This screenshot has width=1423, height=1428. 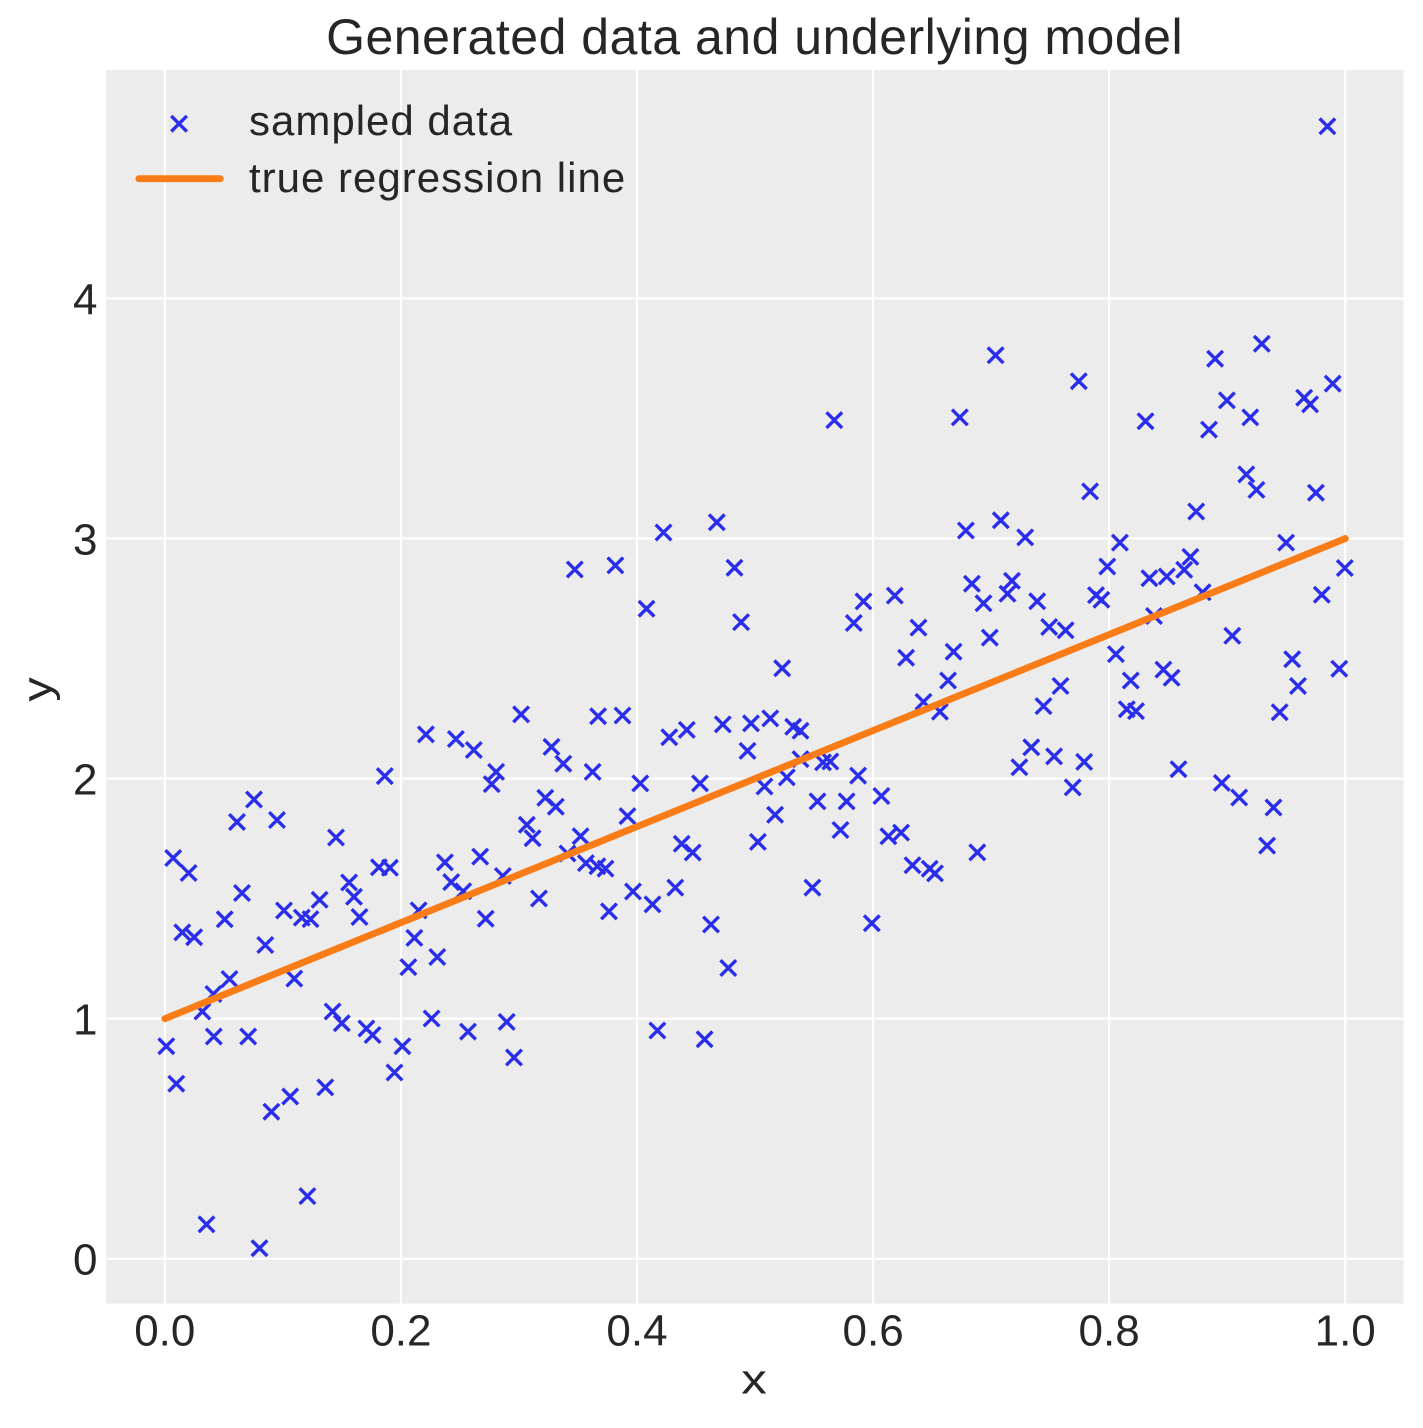 What do you see at coordinates (37, 689) in the screenshot?
I see `svg-text: y` at bounding box center [37, 689].